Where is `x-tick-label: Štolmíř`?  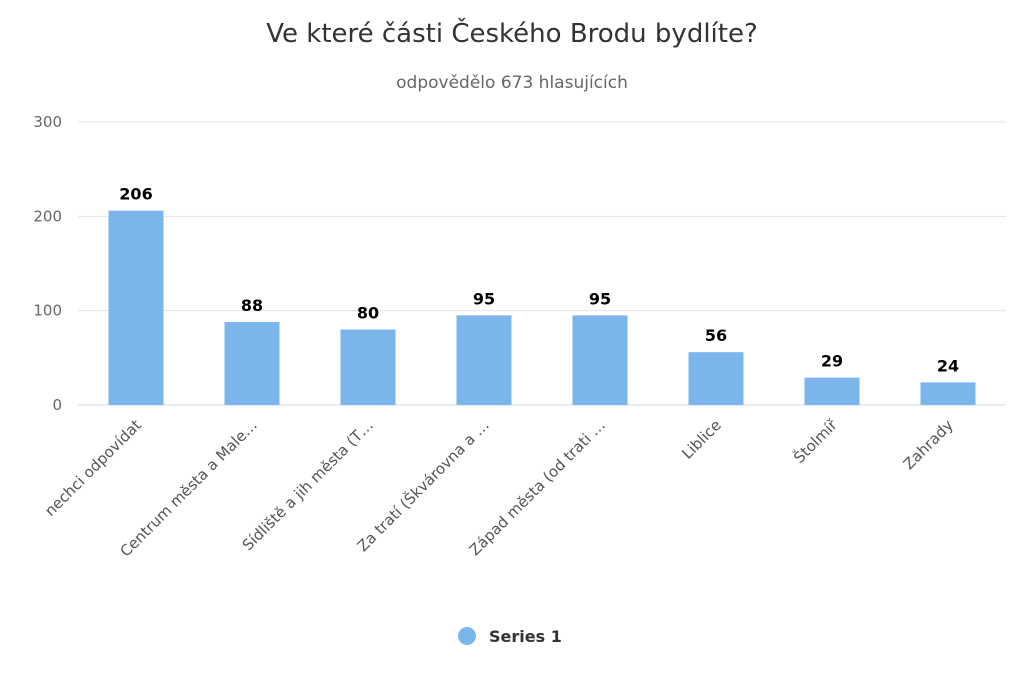 x-tick-label: Štolmíř is located at coordinates (815, 441).